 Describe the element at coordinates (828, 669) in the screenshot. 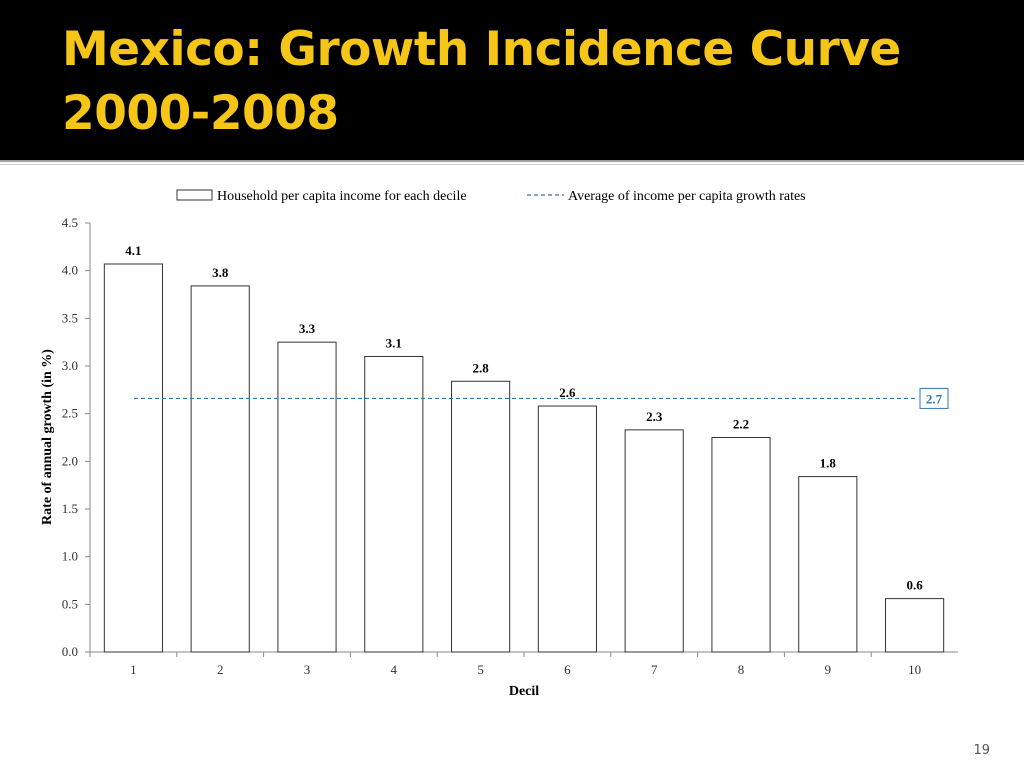

I see `x-tick-label: 9` at that location.